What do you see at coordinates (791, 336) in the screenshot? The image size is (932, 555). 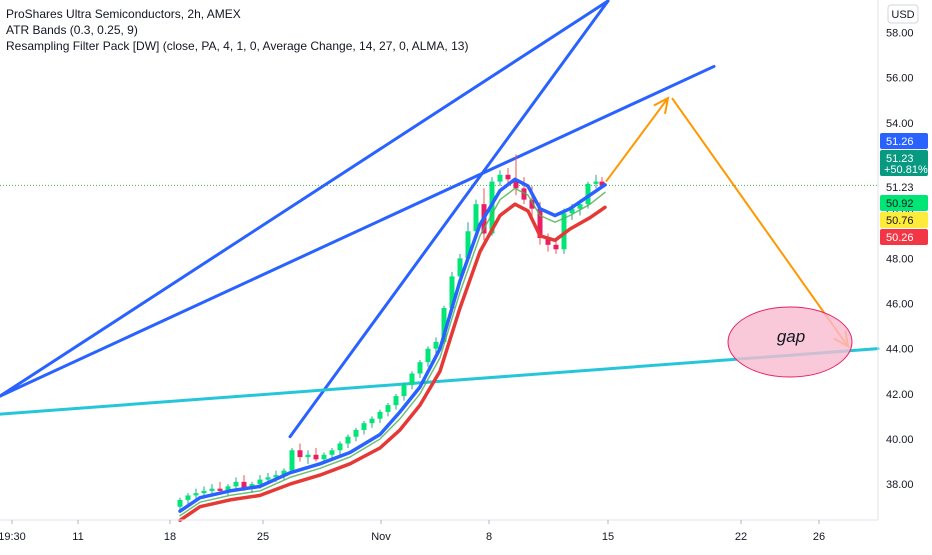 I see `gap-label: gap` at bounding box center [791, 336].